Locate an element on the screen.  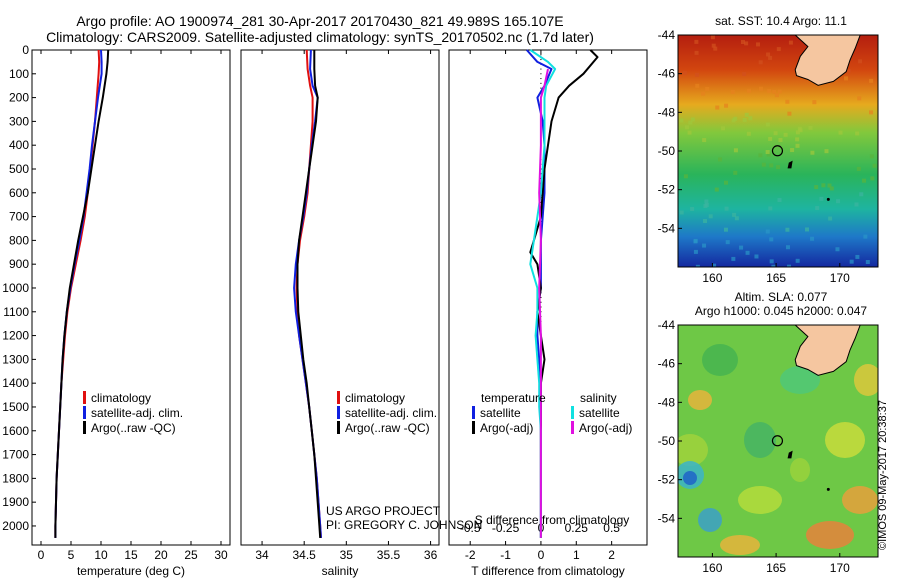
land-new-zealand is located at coordinates (836, 60).